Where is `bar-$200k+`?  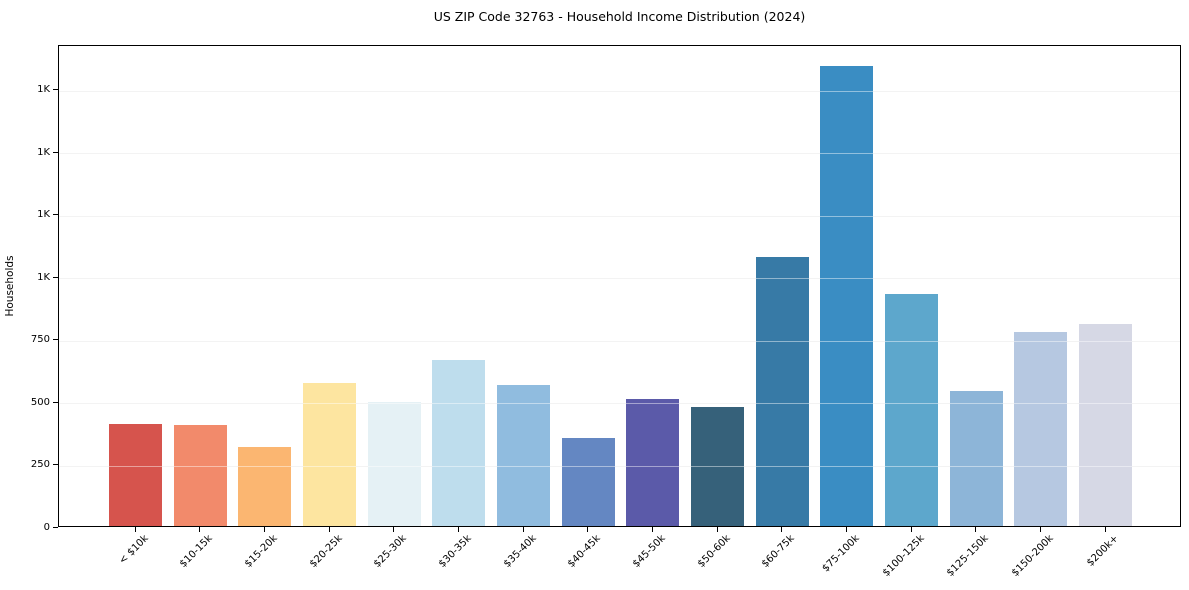
bar-$200k+ is located at coordinates (1105, 425).